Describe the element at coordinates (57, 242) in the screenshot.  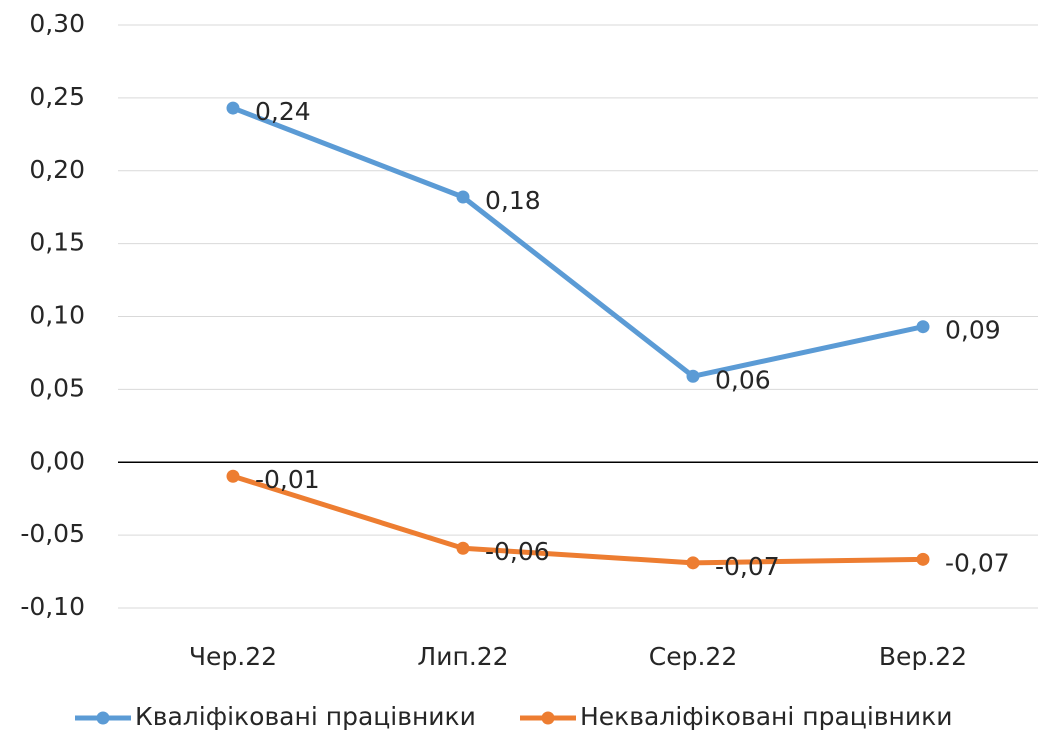
I see `y-tick-label: 0,15` at that location.